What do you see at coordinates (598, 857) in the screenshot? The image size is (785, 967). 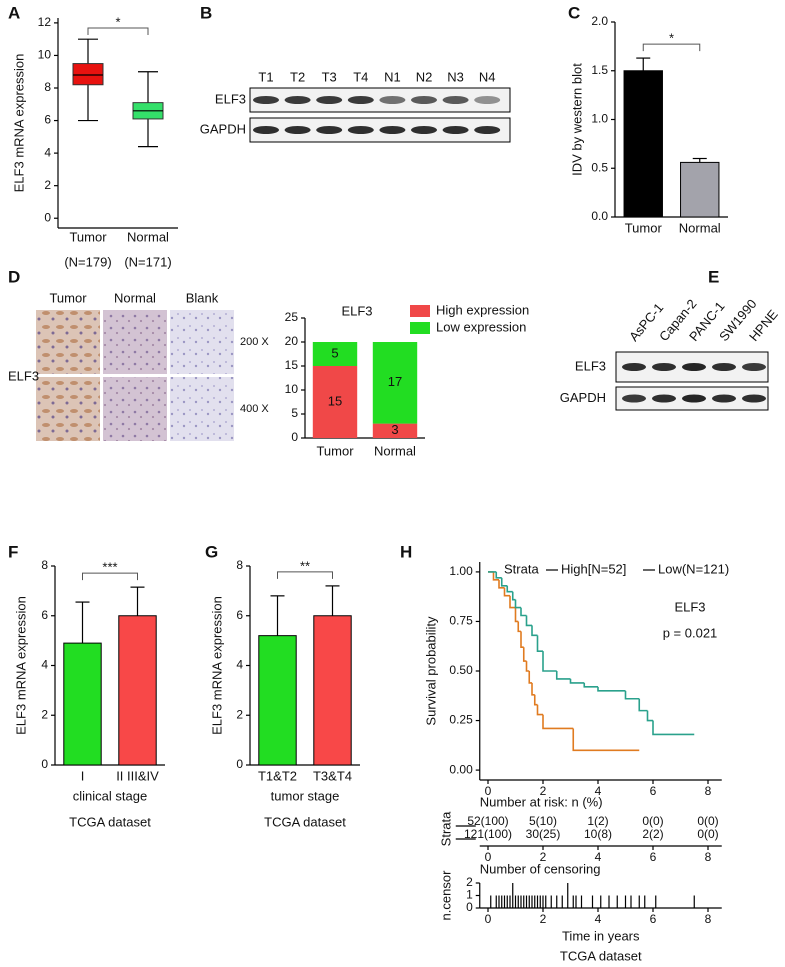 I see `x-tick-label: 4` at bounding box center [598, 857].